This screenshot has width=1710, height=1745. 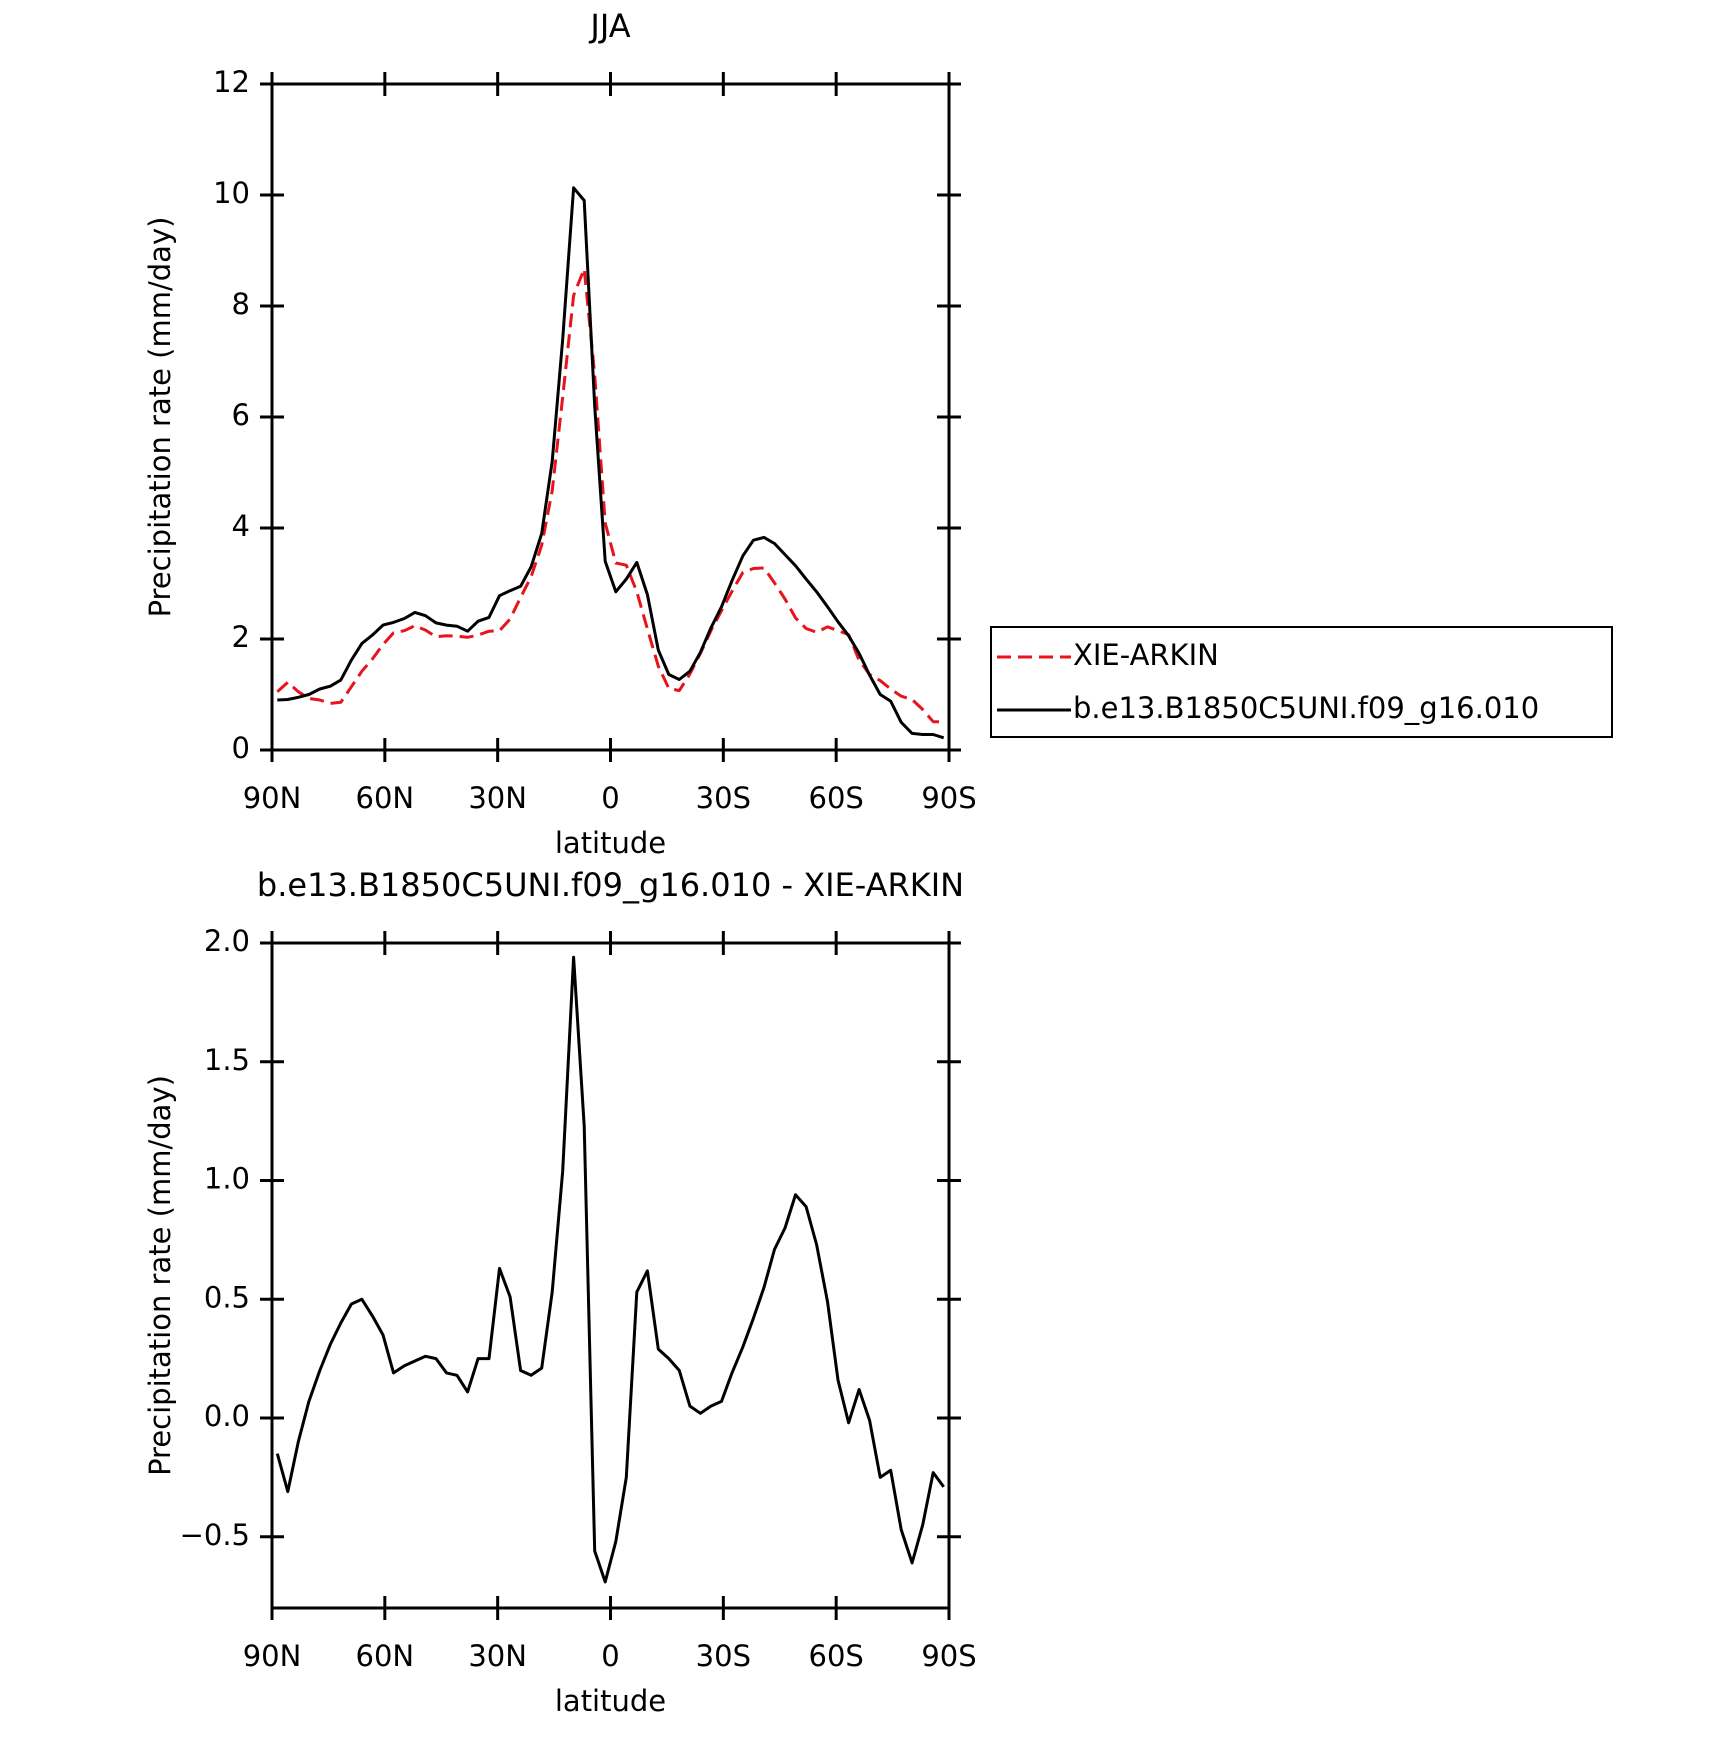 What do you see at coordinates (227, 1060) in the screenshot?
I see `y-tick-label: 1.5` at bounding box center [227, 1060].